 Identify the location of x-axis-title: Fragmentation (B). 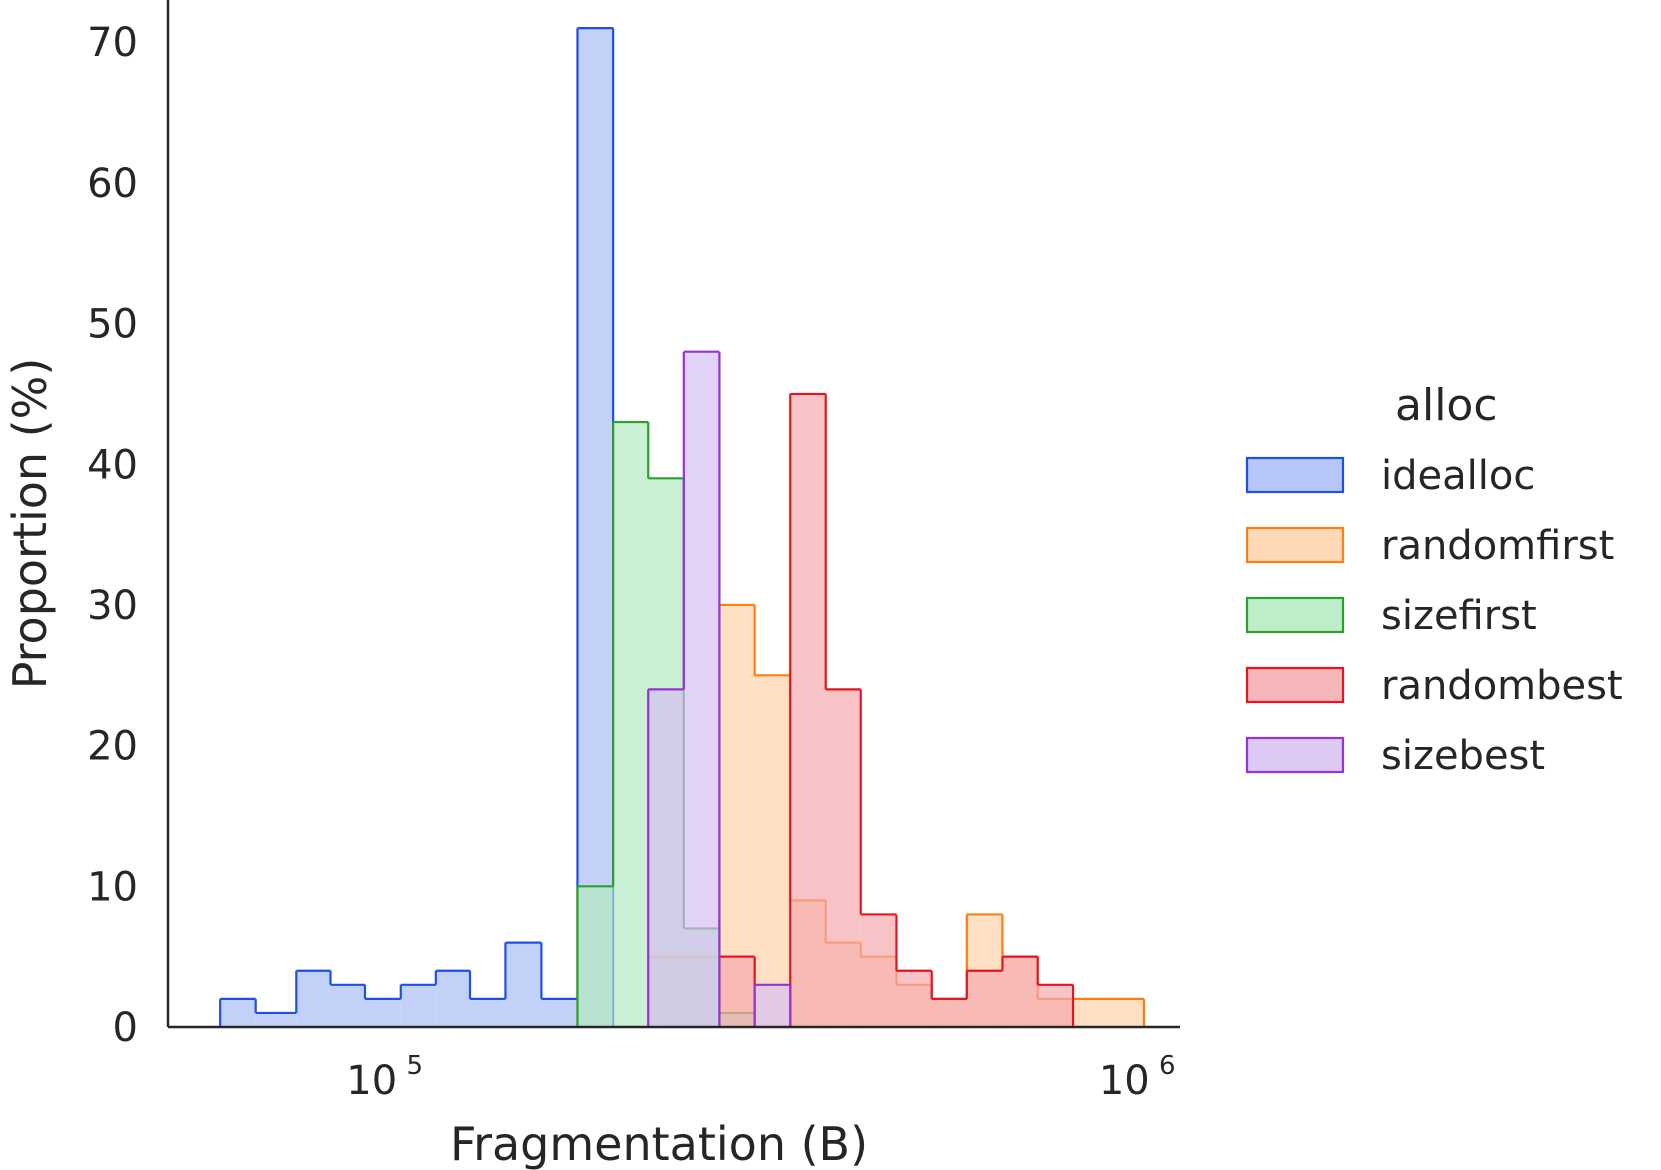
(659, 1143).